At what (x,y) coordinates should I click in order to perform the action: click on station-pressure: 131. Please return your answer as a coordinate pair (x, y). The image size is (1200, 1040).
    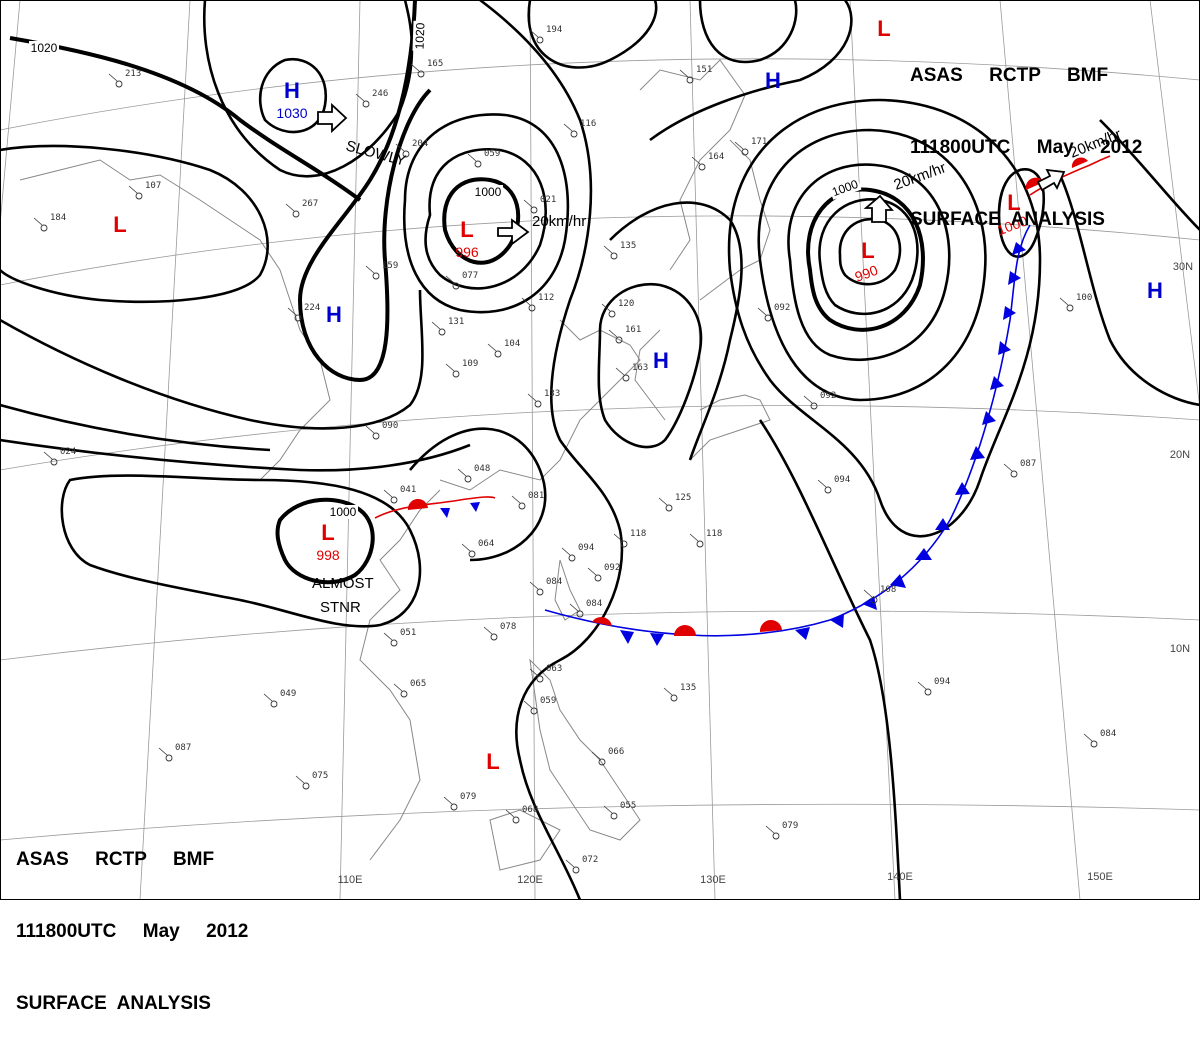
    Looking at the image, I should click on (456, 322).